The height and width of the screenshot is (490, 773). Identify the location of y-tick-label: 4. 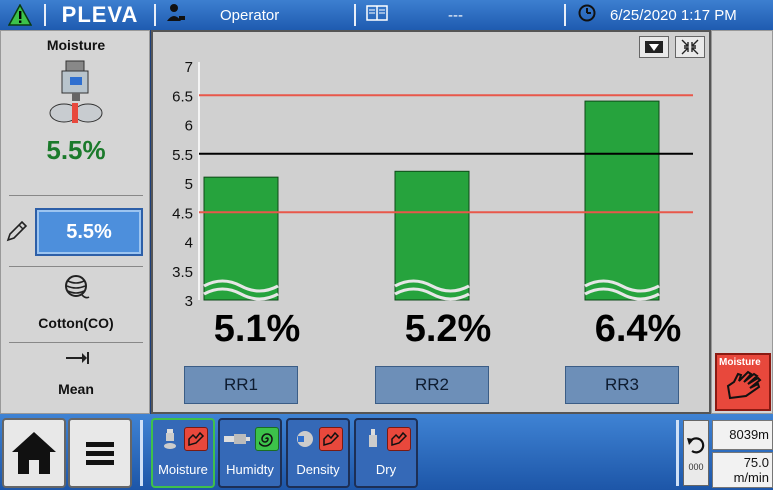
(189, 243).